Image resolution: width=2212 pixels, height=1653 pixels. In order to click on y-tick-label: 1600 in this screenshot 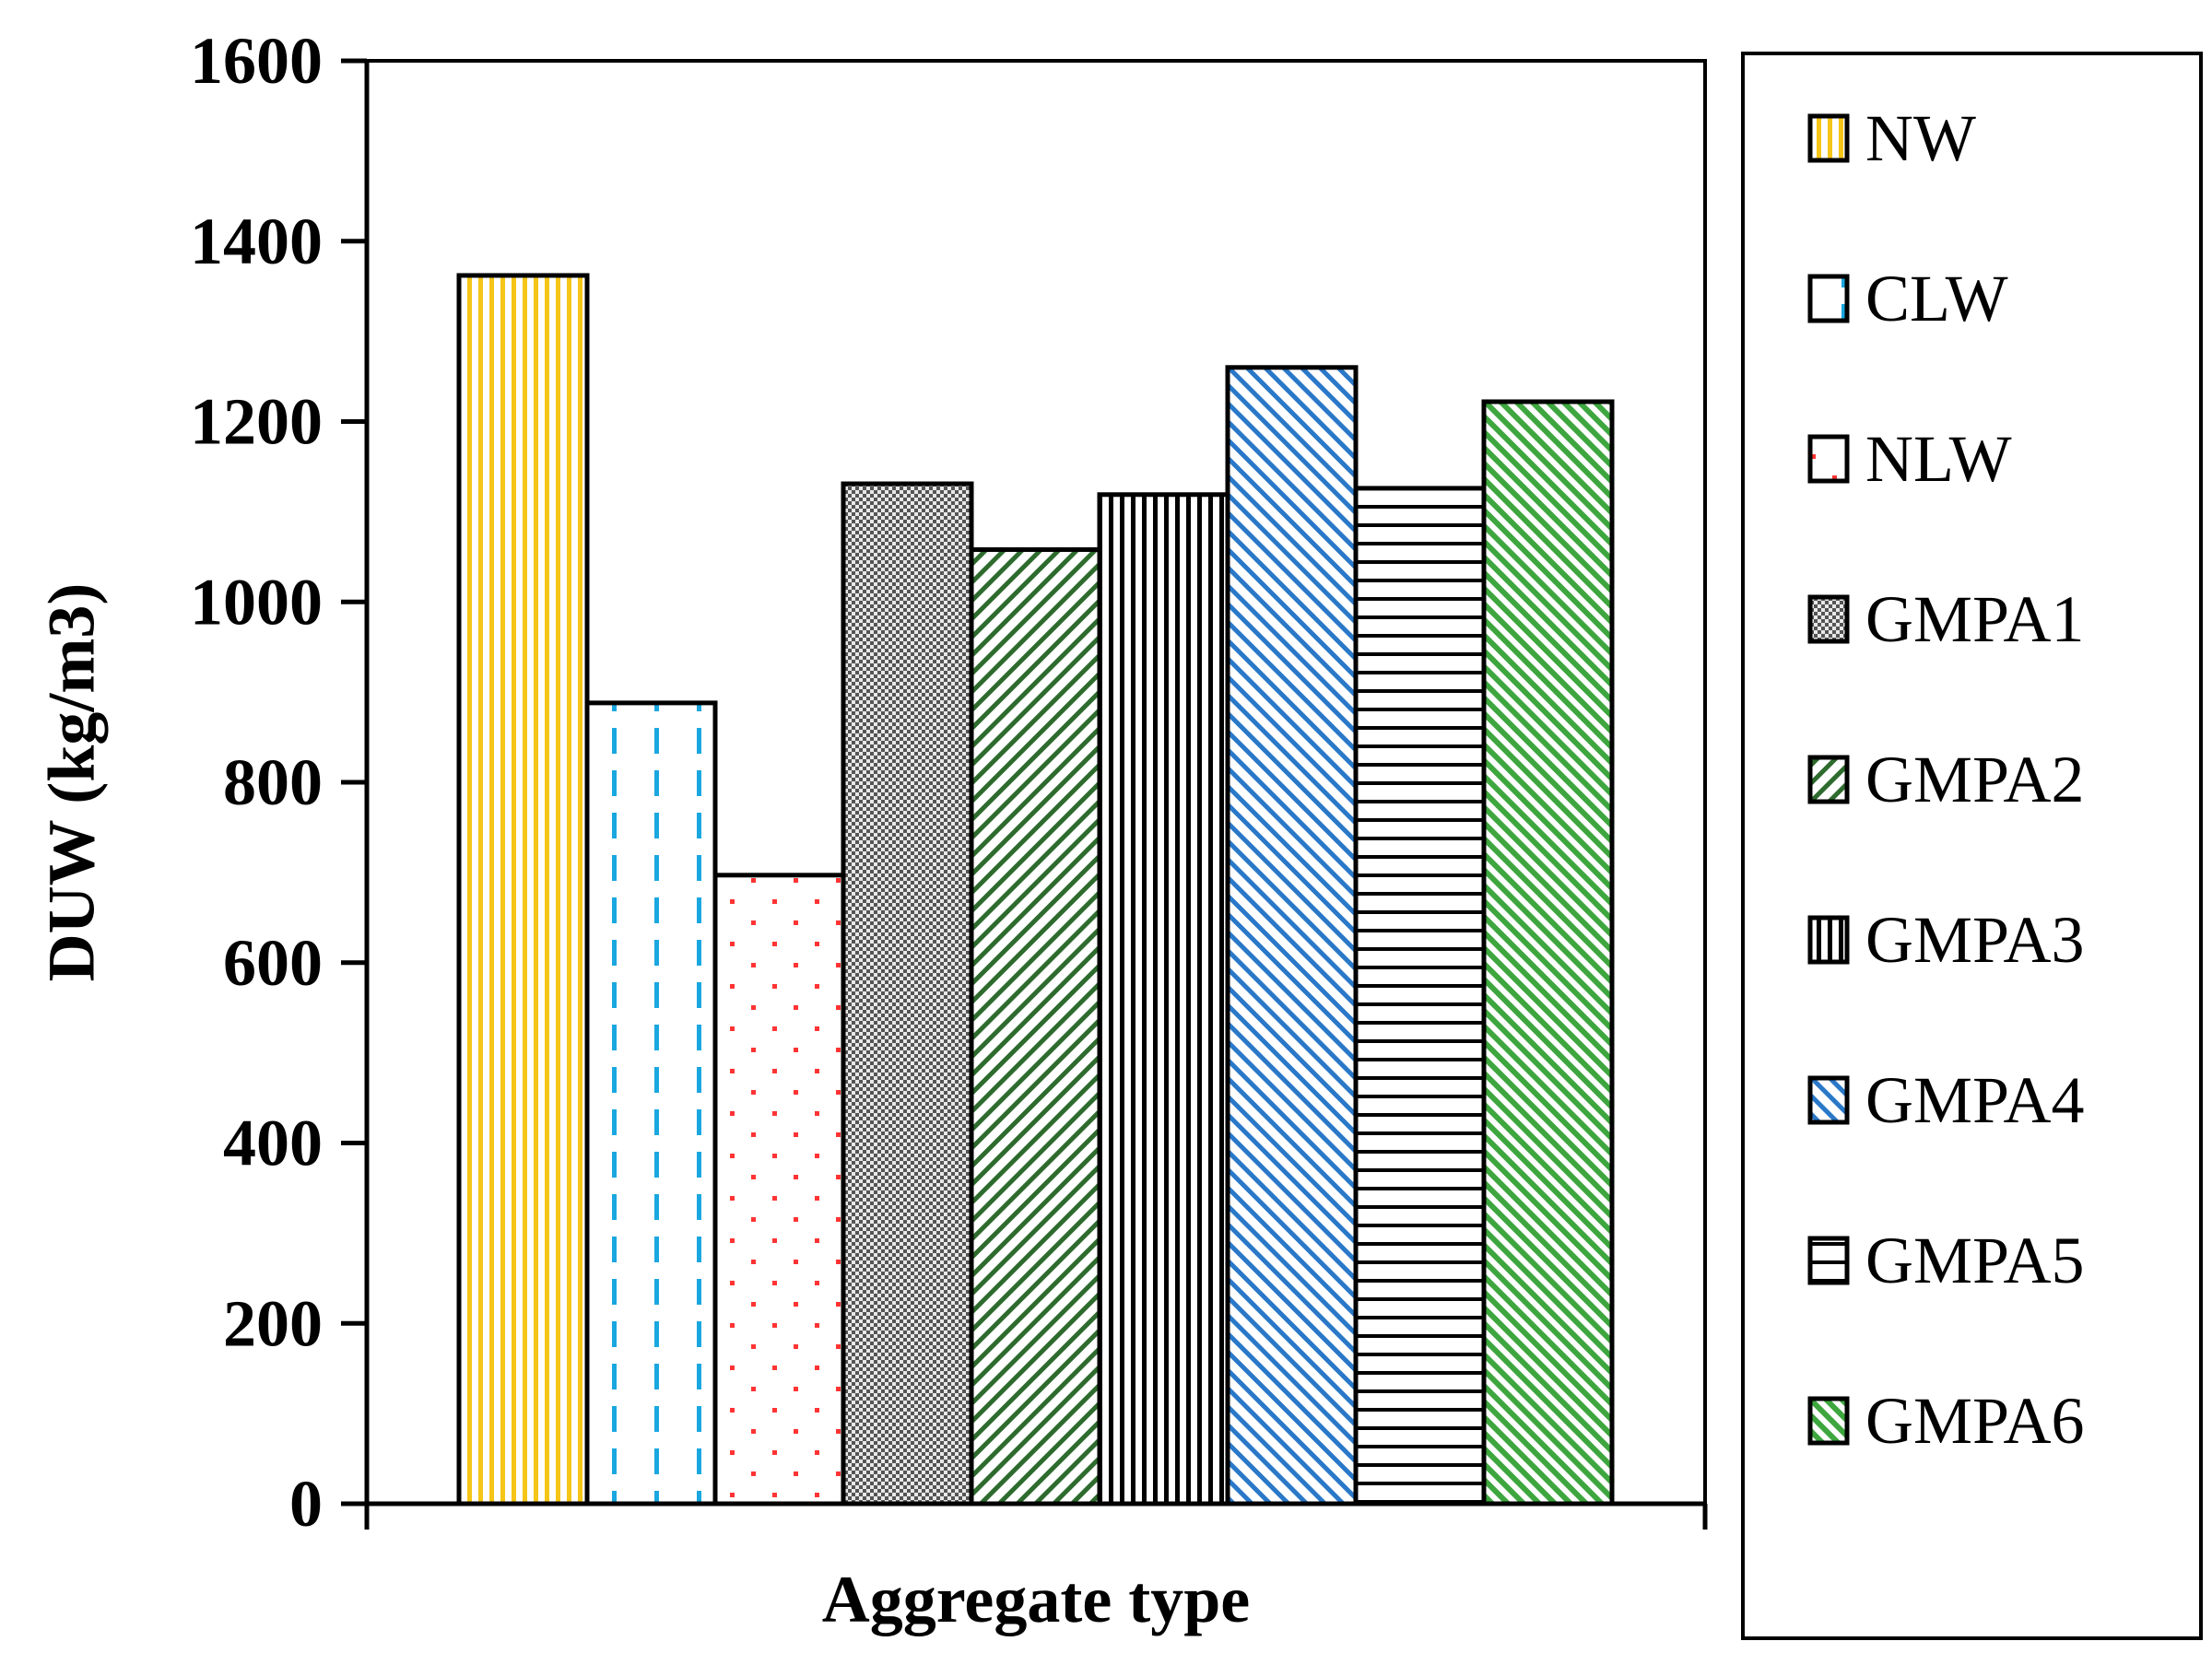, I will do `click(256, 61)`.